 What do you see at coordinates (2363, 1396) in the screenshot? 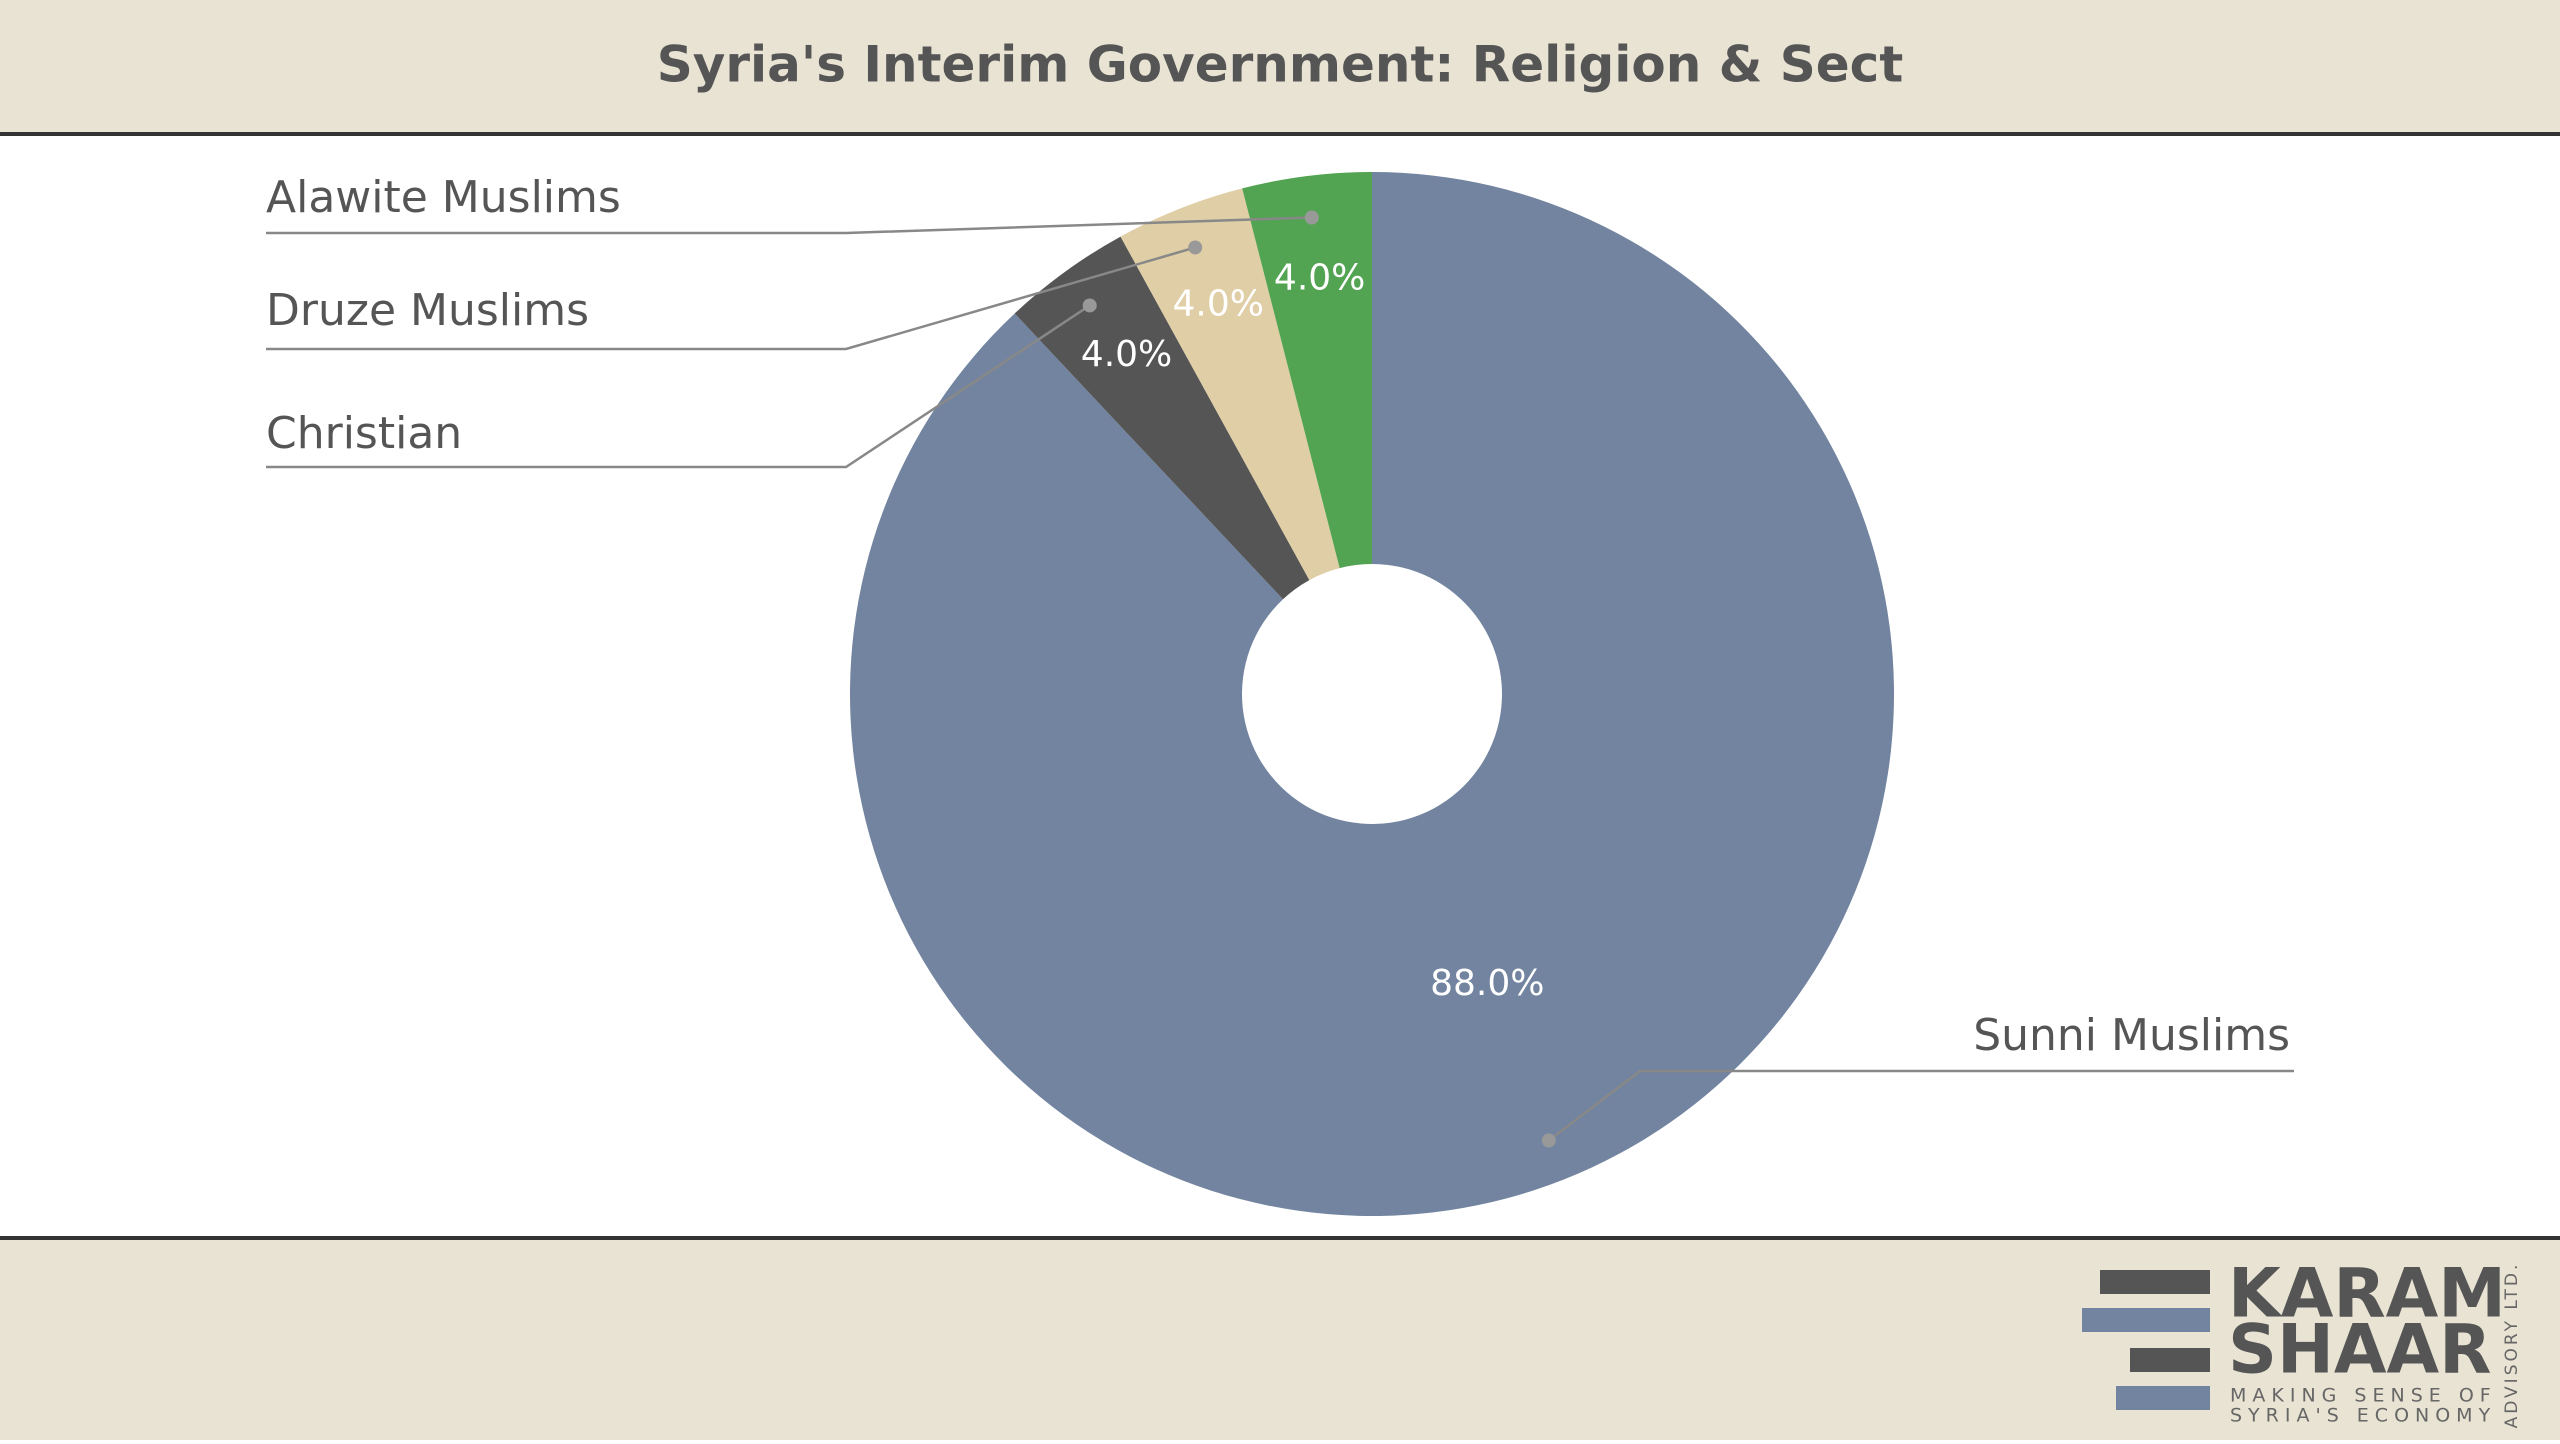
I see `logo-tagline: MAKING SENSE OF` at bounding box center [2363, 1396].